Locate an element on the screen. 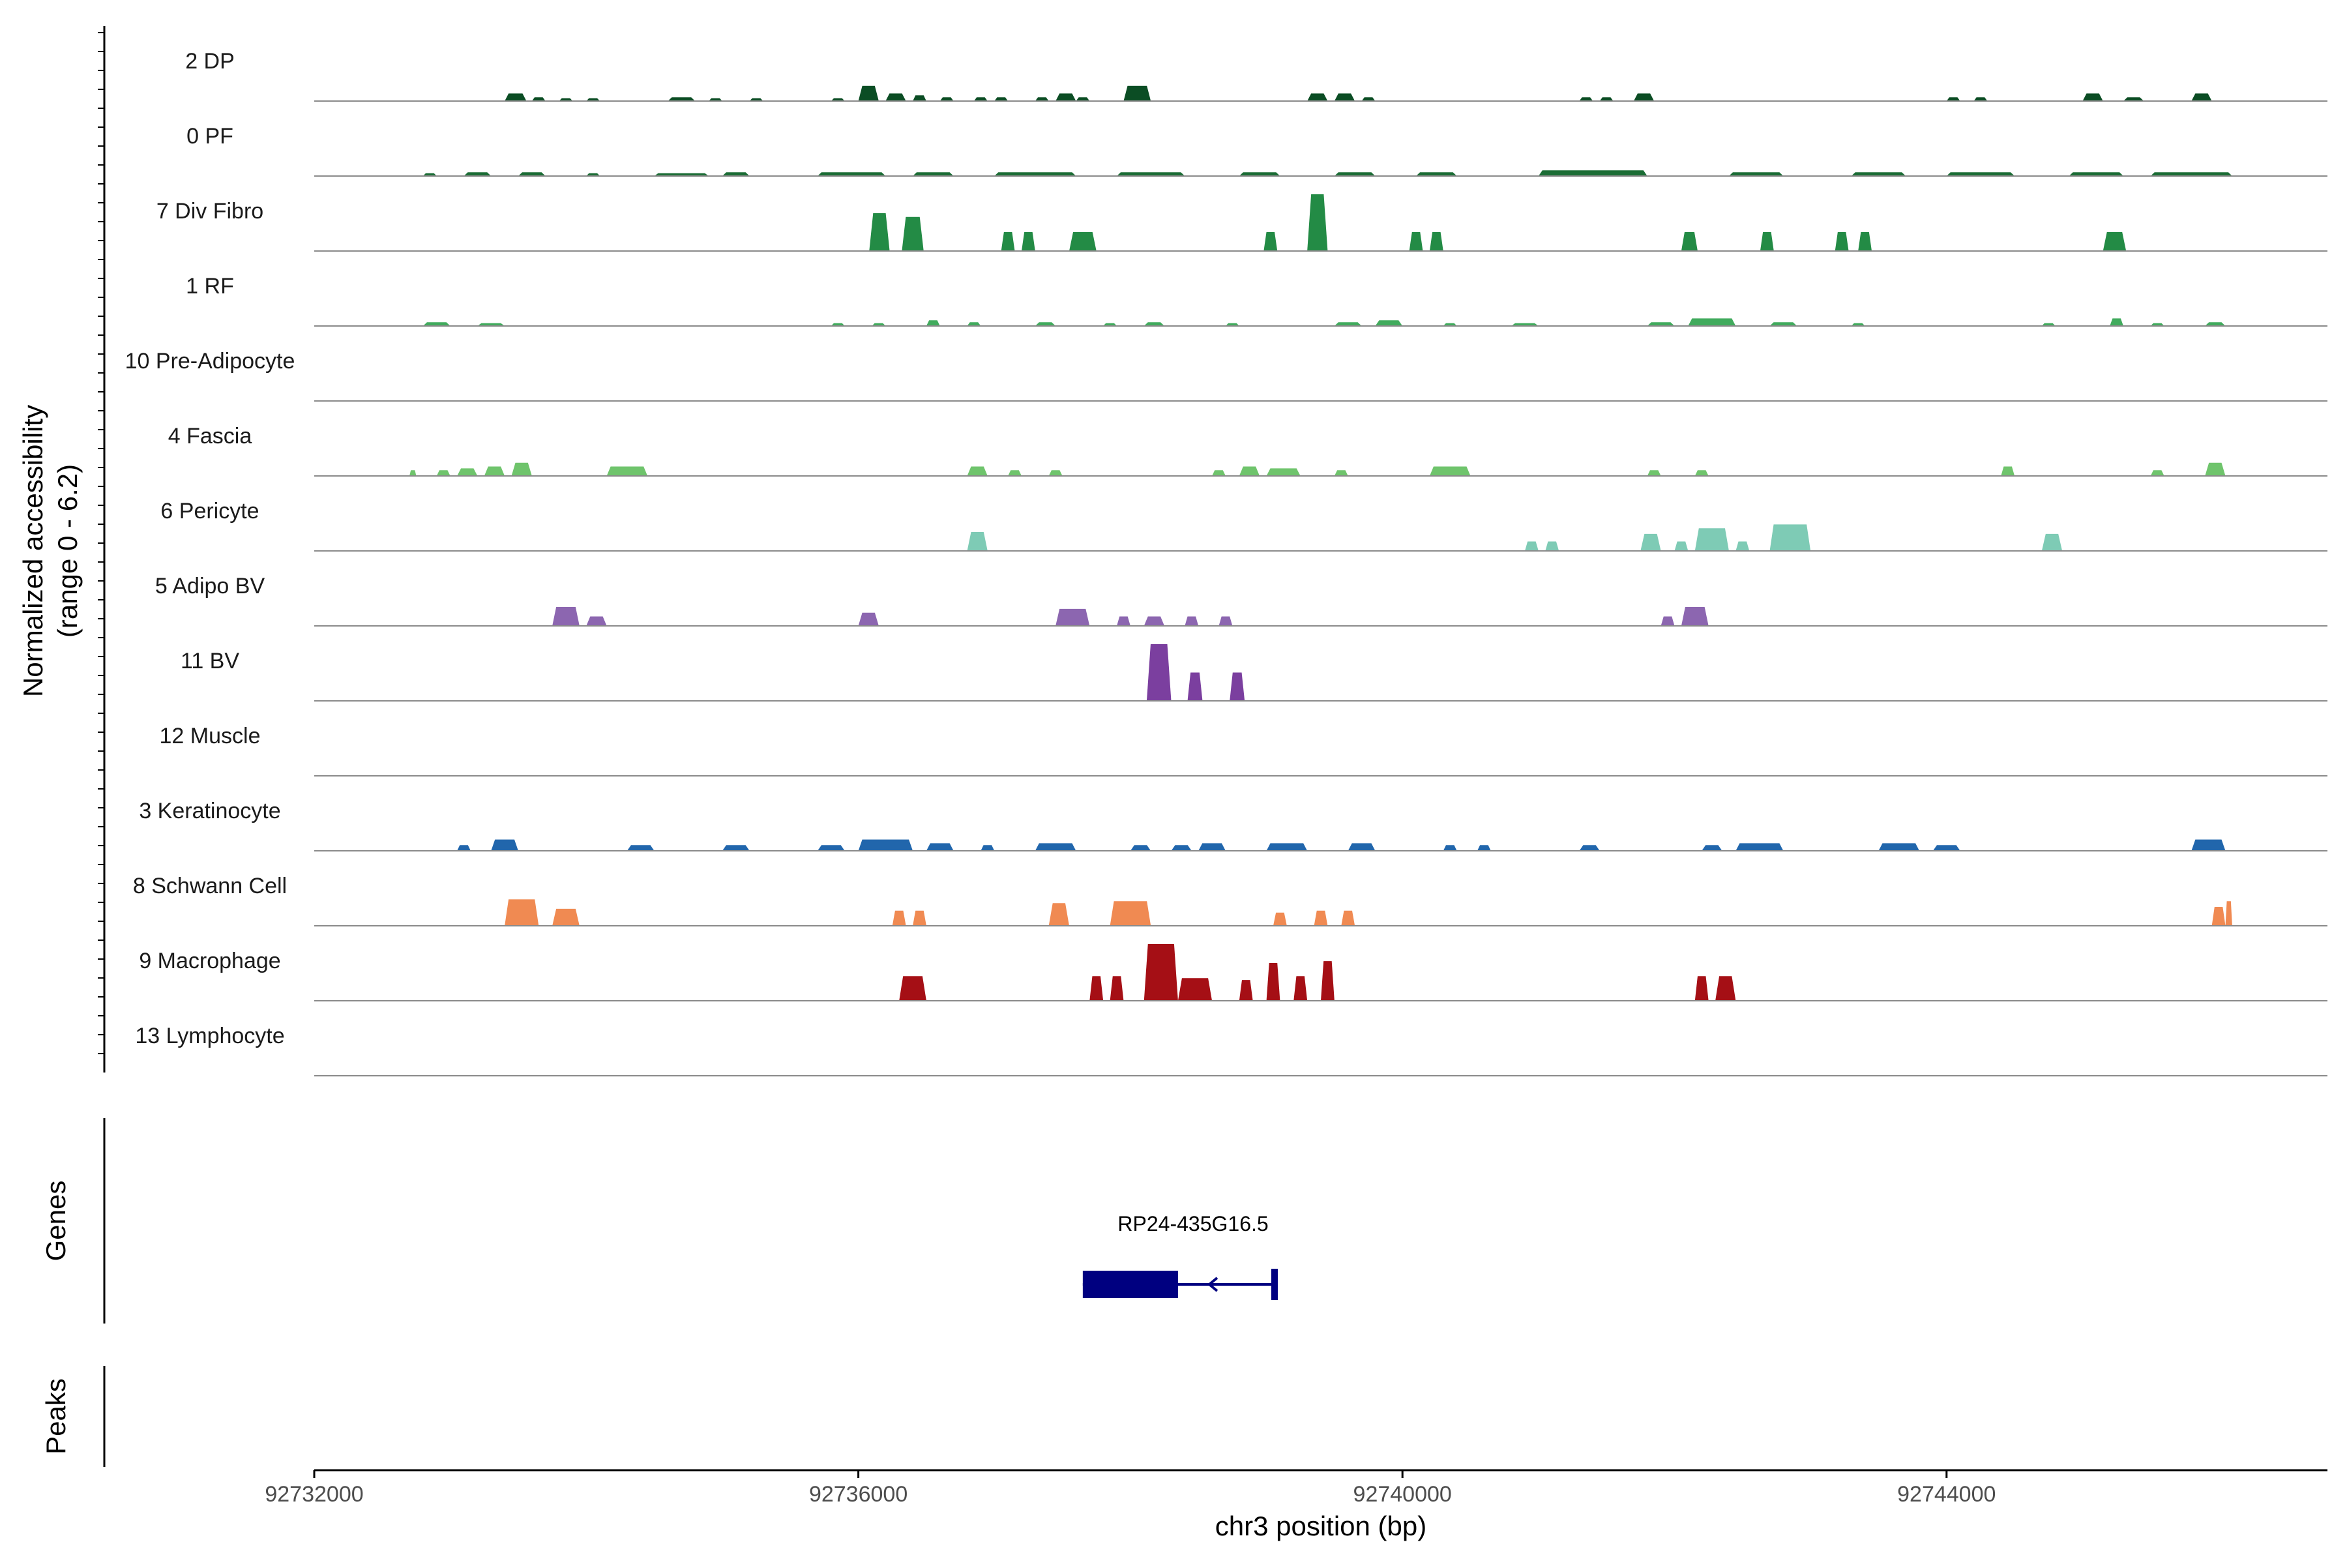 The image size is (2347, 1568). track-label: 1 RF is located at coordinates (210, 286).